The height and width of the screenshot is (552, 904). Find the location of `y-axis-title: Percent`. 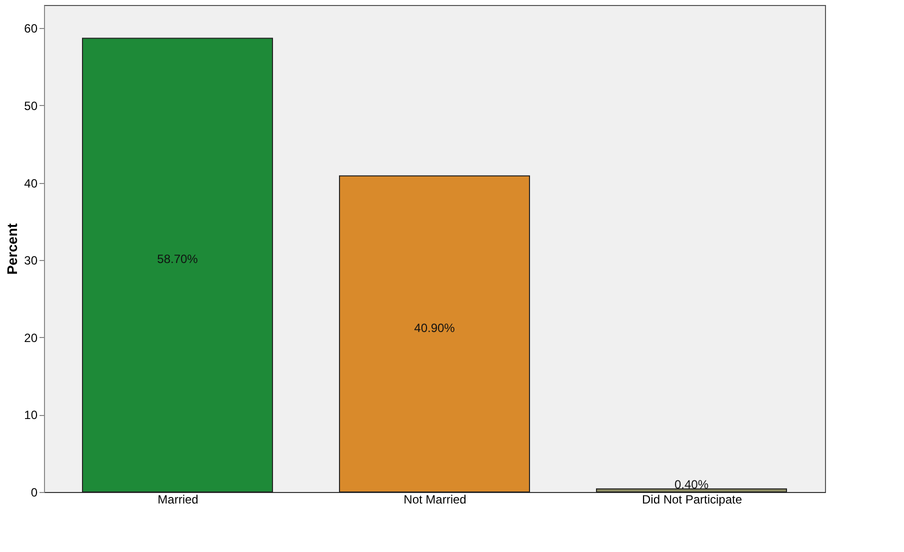

y-axis-title: Percent is located at coordinates (12, 248).